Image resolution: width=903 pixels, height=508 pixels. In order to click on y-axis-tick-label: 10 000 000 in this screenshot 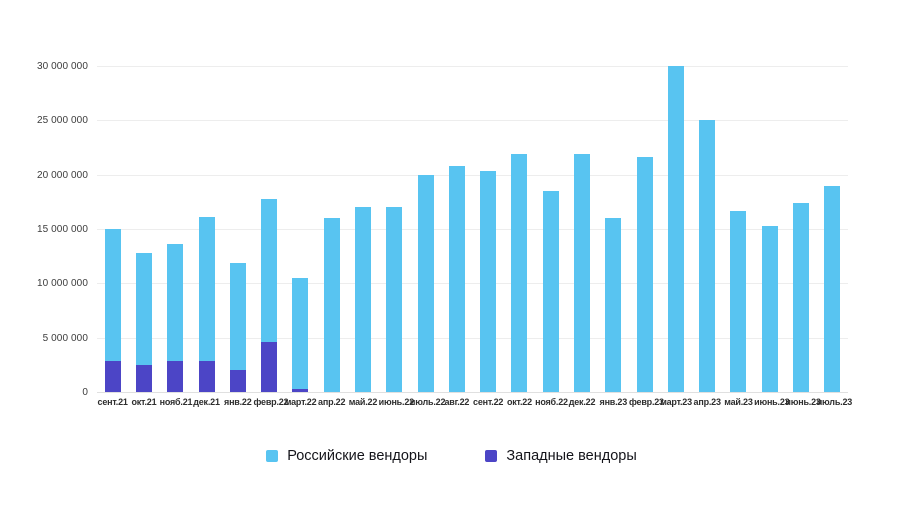, I will do `click(62, 284)`.